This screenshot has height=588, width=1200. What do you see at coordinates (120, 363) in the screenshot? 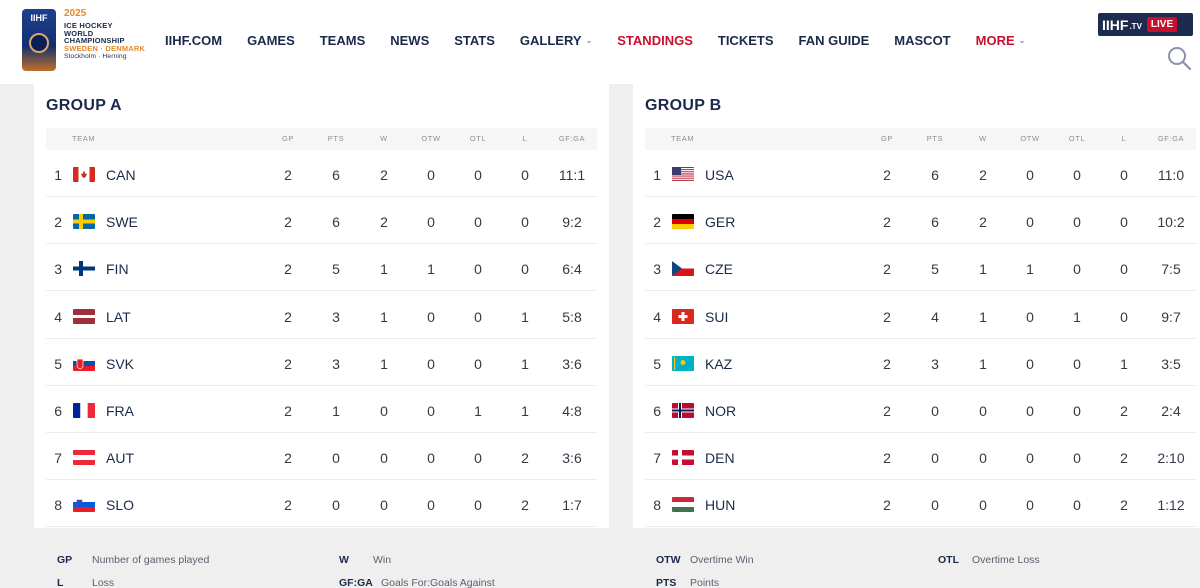
I see `team-code: SVK` at bounding box center [120, 363].